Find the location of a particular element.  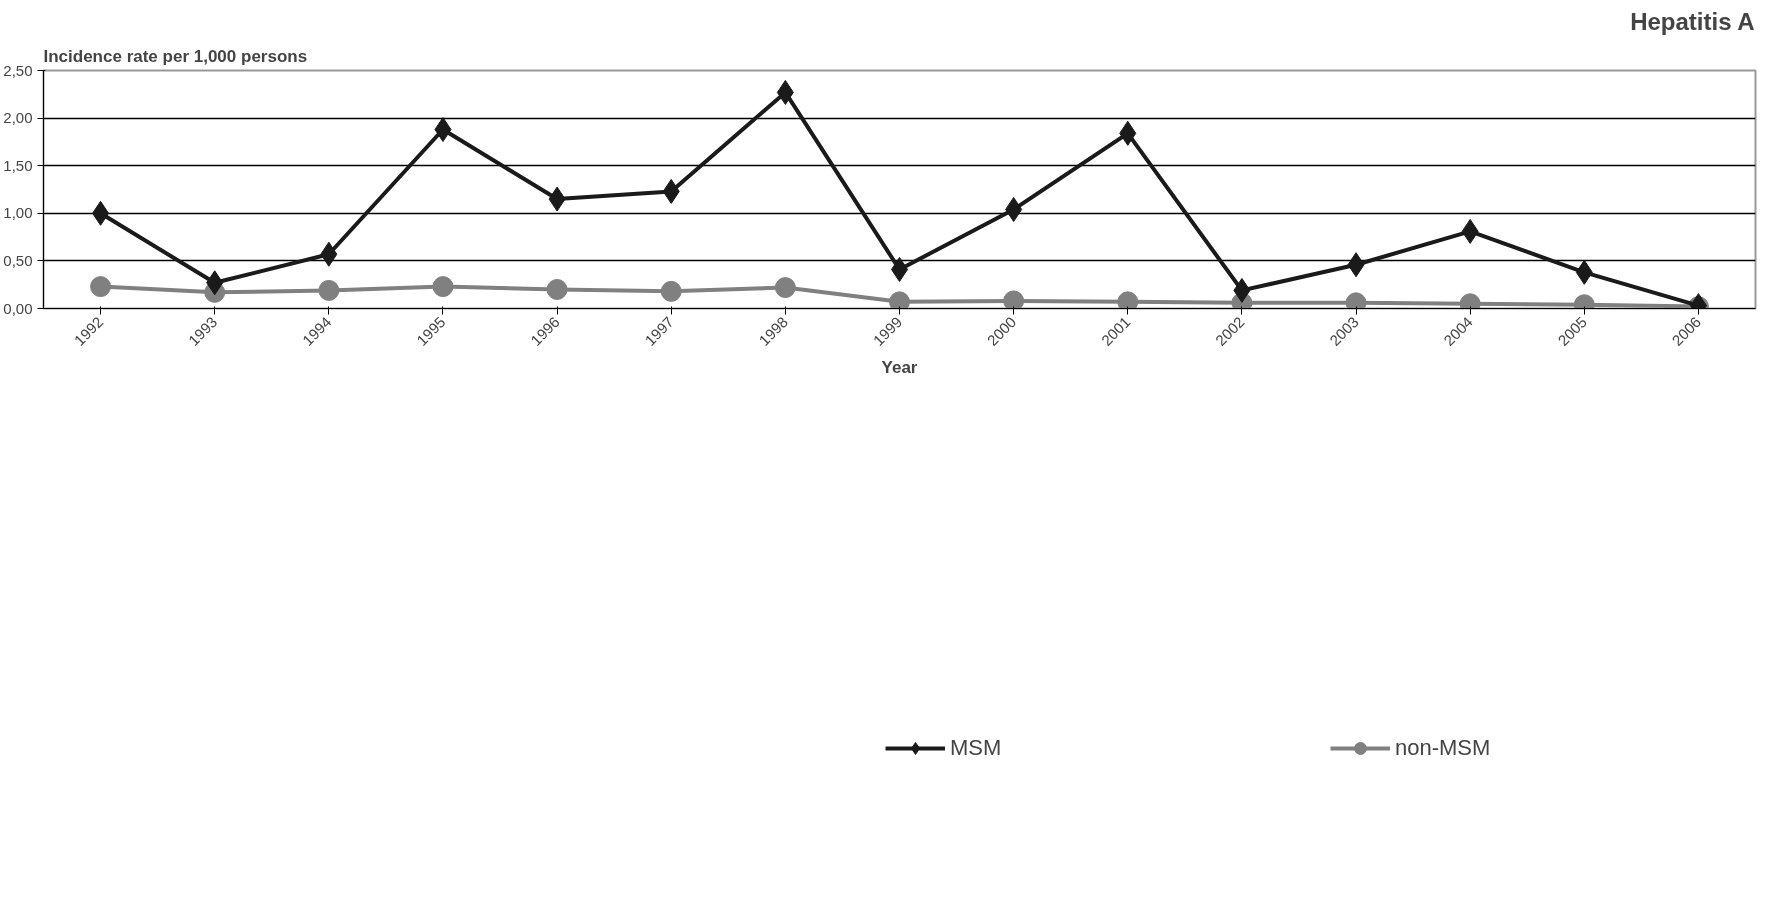

y-tick-label: 2,00 is located at coordinates (18, 118).